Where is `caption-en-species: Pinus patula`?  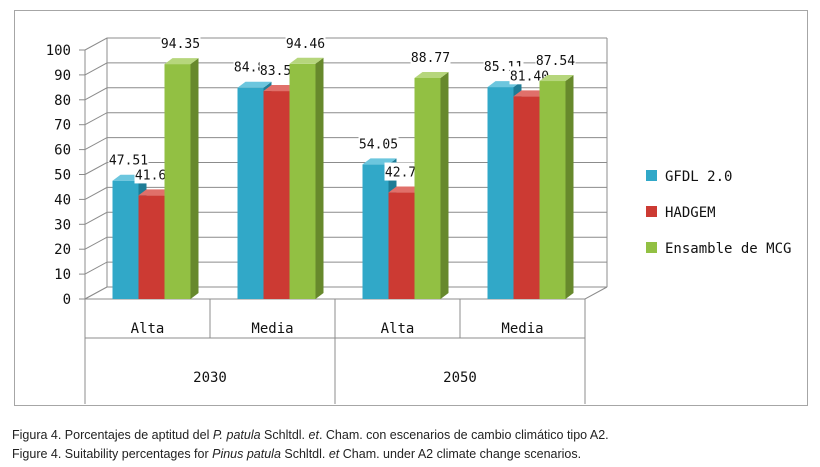 caption-en-species: Pinus patula is located at coordinates (246, 454).